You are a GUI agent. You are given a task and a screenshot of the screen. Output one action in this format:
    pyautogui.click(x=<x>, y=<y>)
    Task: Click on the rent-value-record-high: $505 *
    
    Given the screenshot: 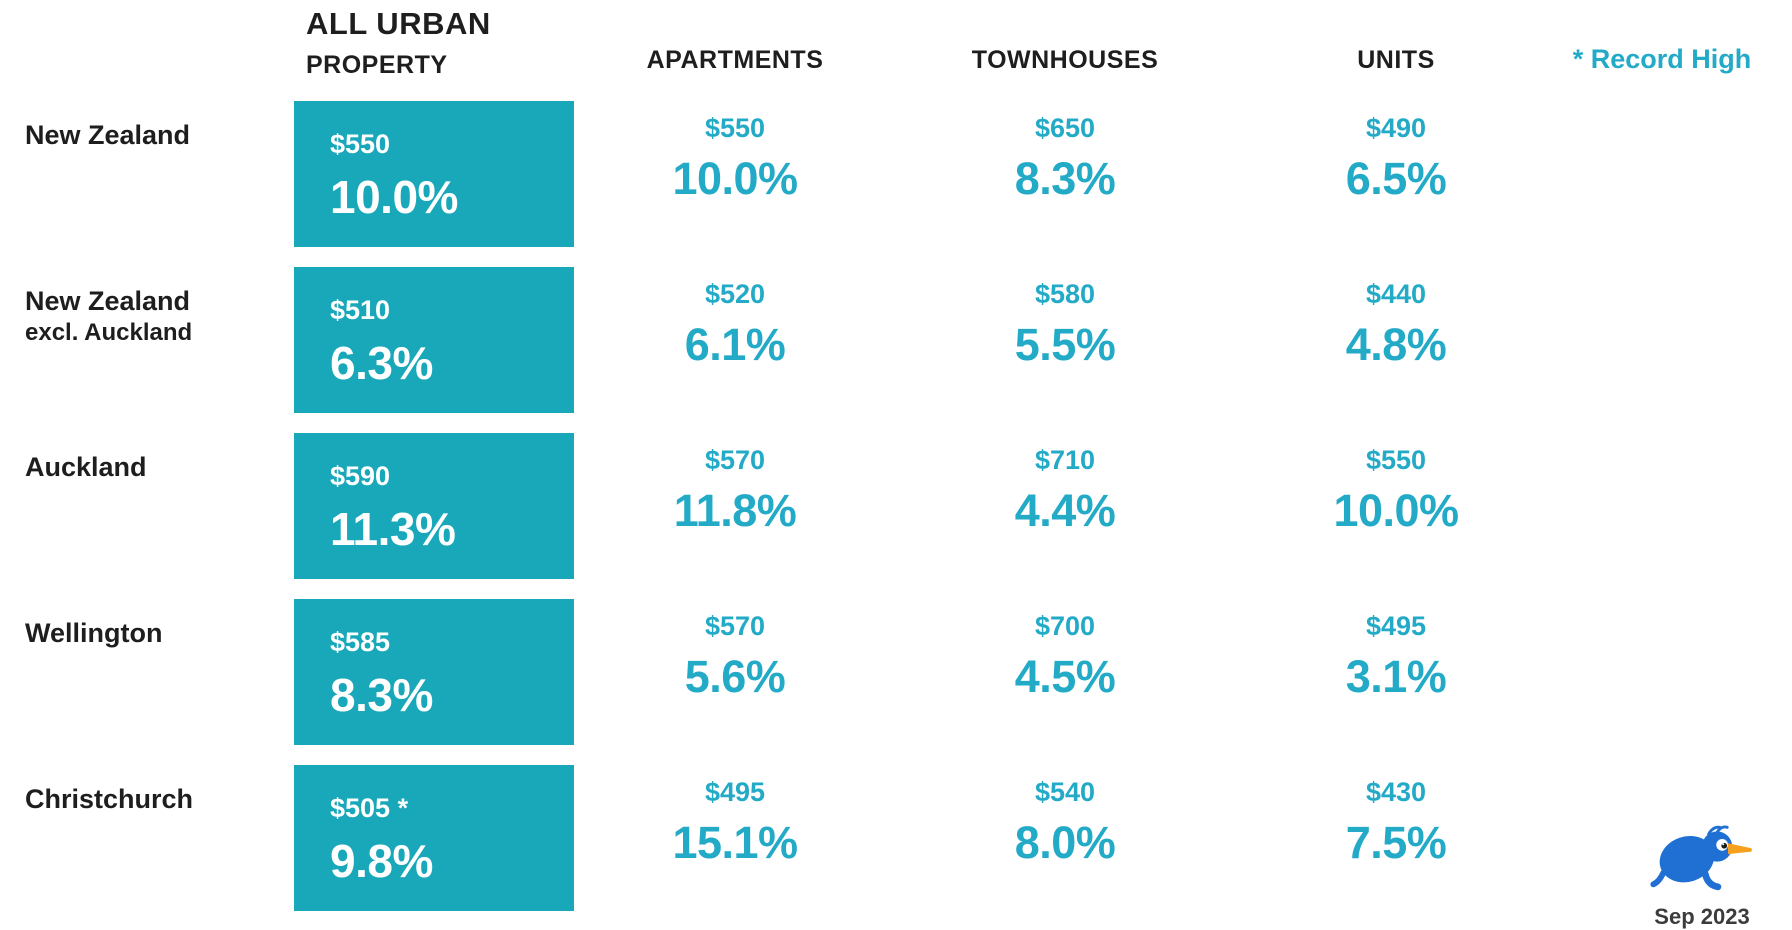 What is the action you would take?
    pyautogui.click(x=369, y=808)
    